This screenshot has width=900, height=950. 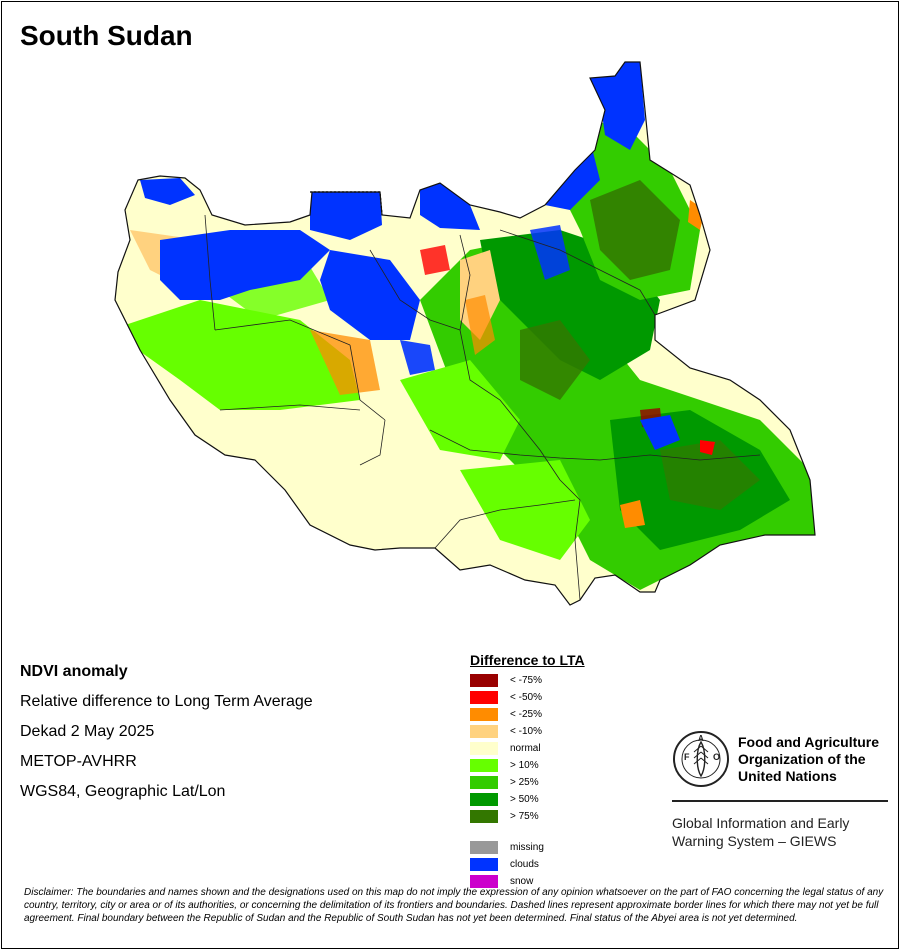 What do you see at coordinates (754, 841) in the screenshot?
I see `giews-line-2: Warning System – GIEWS` at bounding box center [754, 841].